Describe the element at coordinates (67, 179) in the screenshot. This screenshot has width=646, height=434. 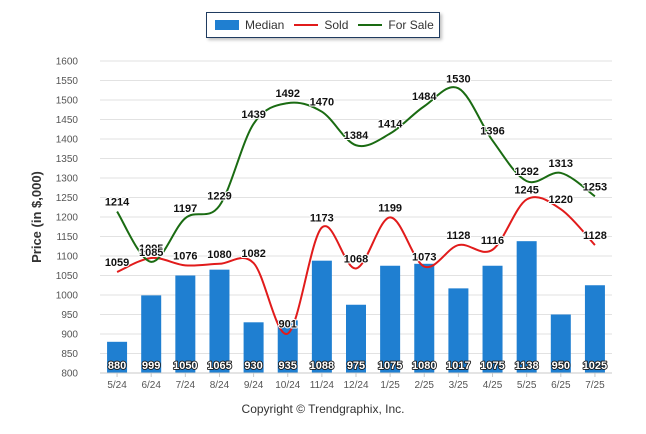
I see `y-tick-label: 1300` at that location.